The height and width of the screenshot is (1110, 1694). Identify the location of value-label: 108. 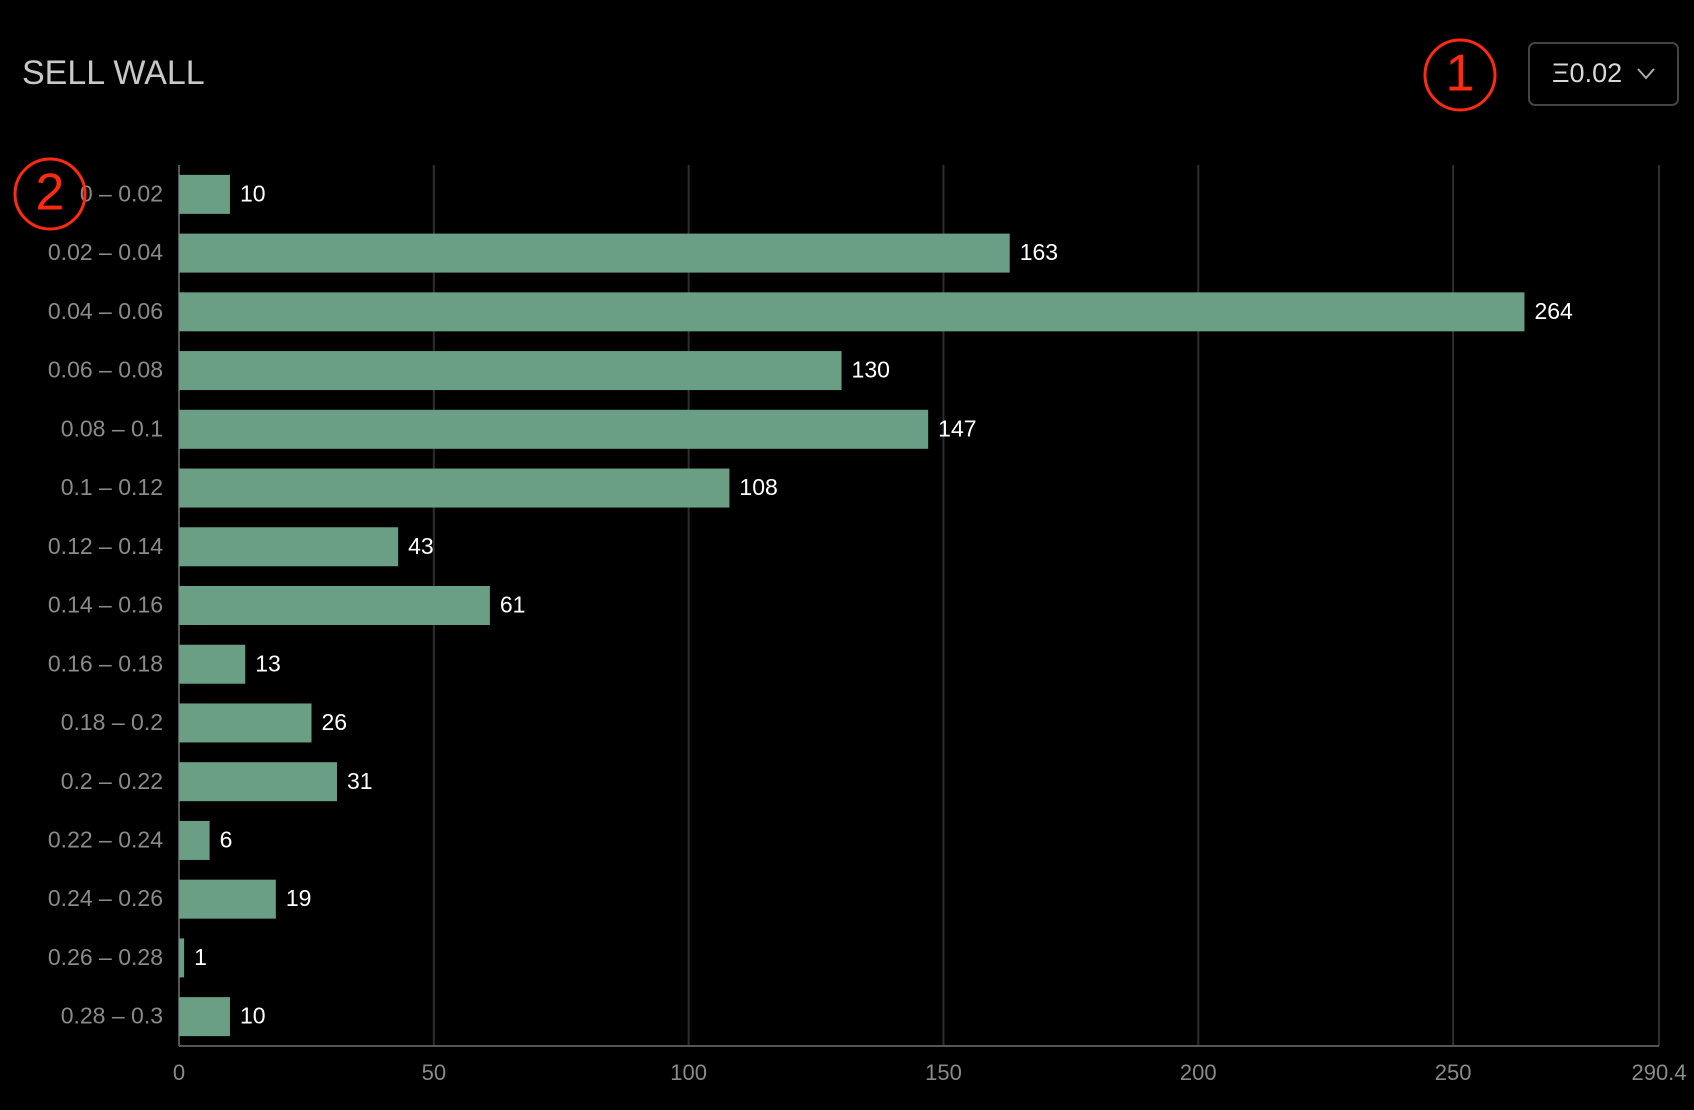
(758, 487).